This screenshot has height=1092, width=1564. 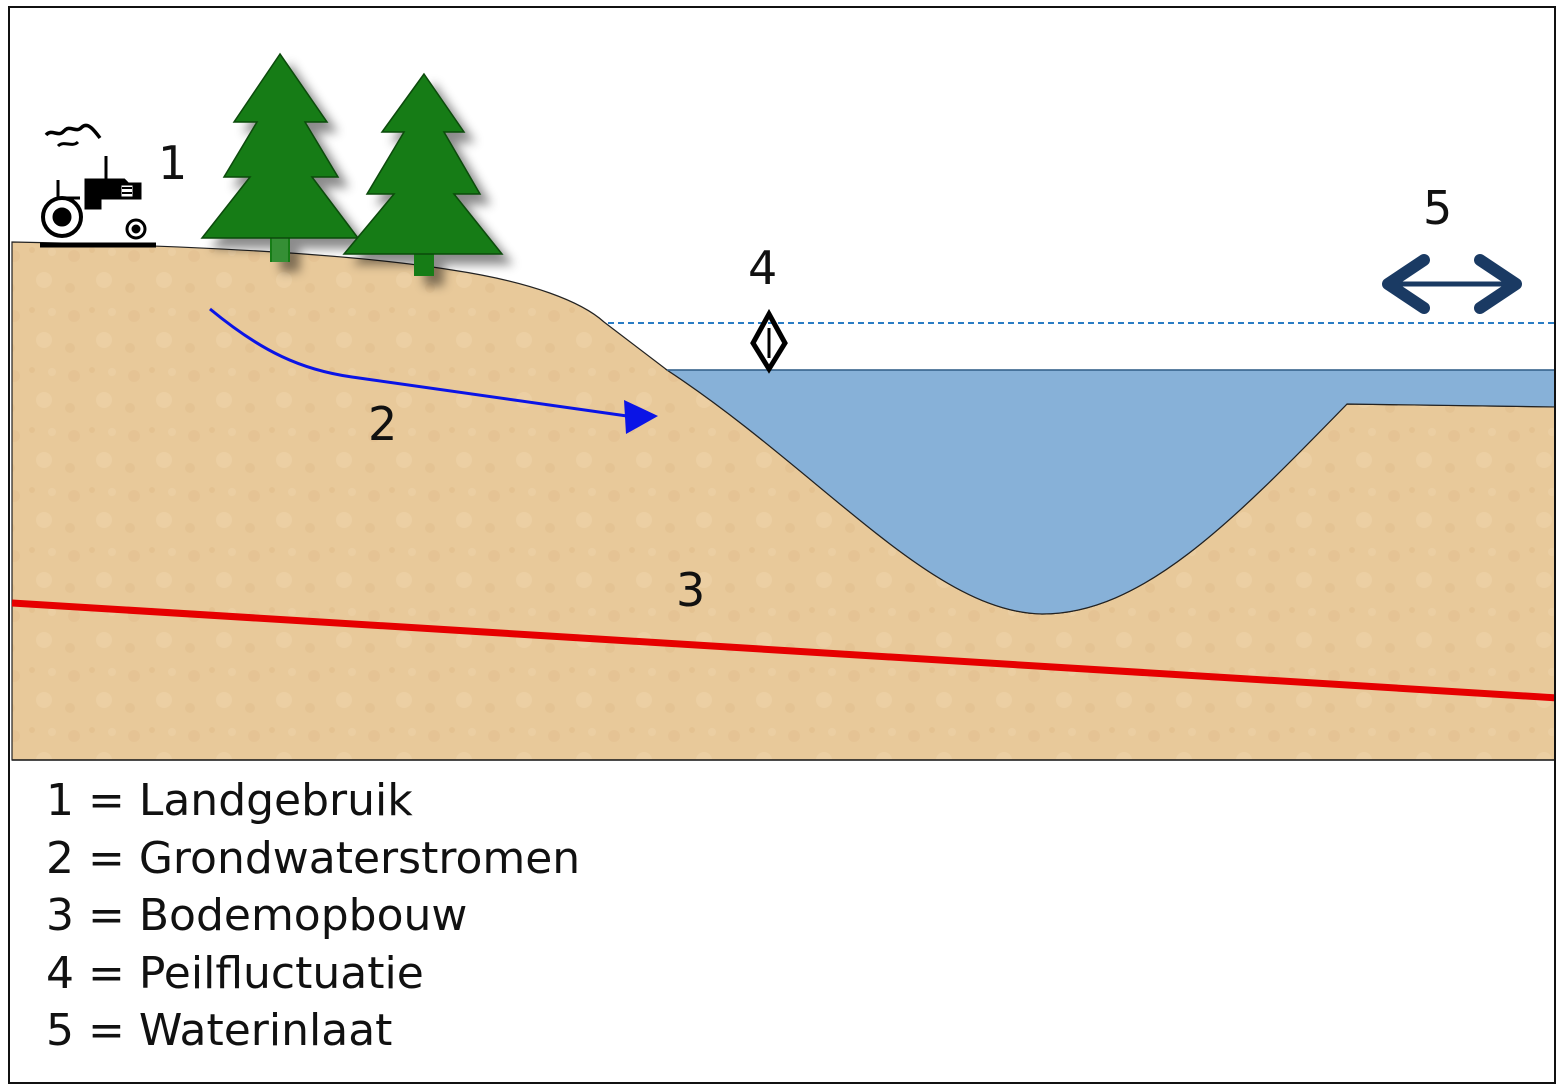 What do you see at coordinates (1109, 492) in the screenshot?
I see `water-body` at bounding box center [1109, 492].